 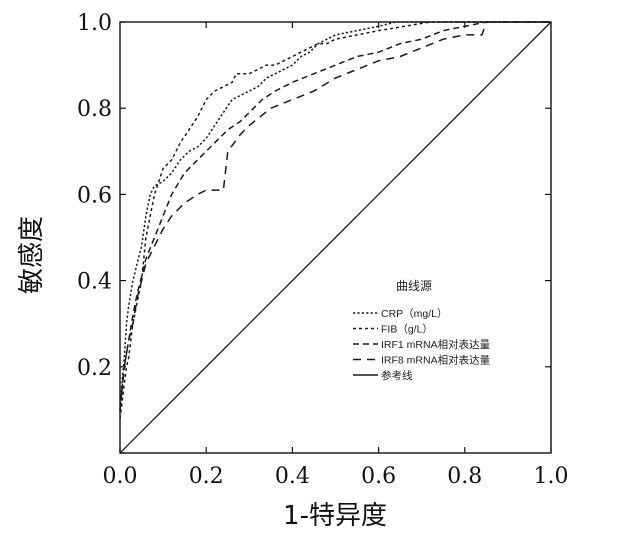 What do you see at coordinates (94, 195) in the screenshot?
I see `y-tick-label: 0.6` at bounding box center [94, 195].